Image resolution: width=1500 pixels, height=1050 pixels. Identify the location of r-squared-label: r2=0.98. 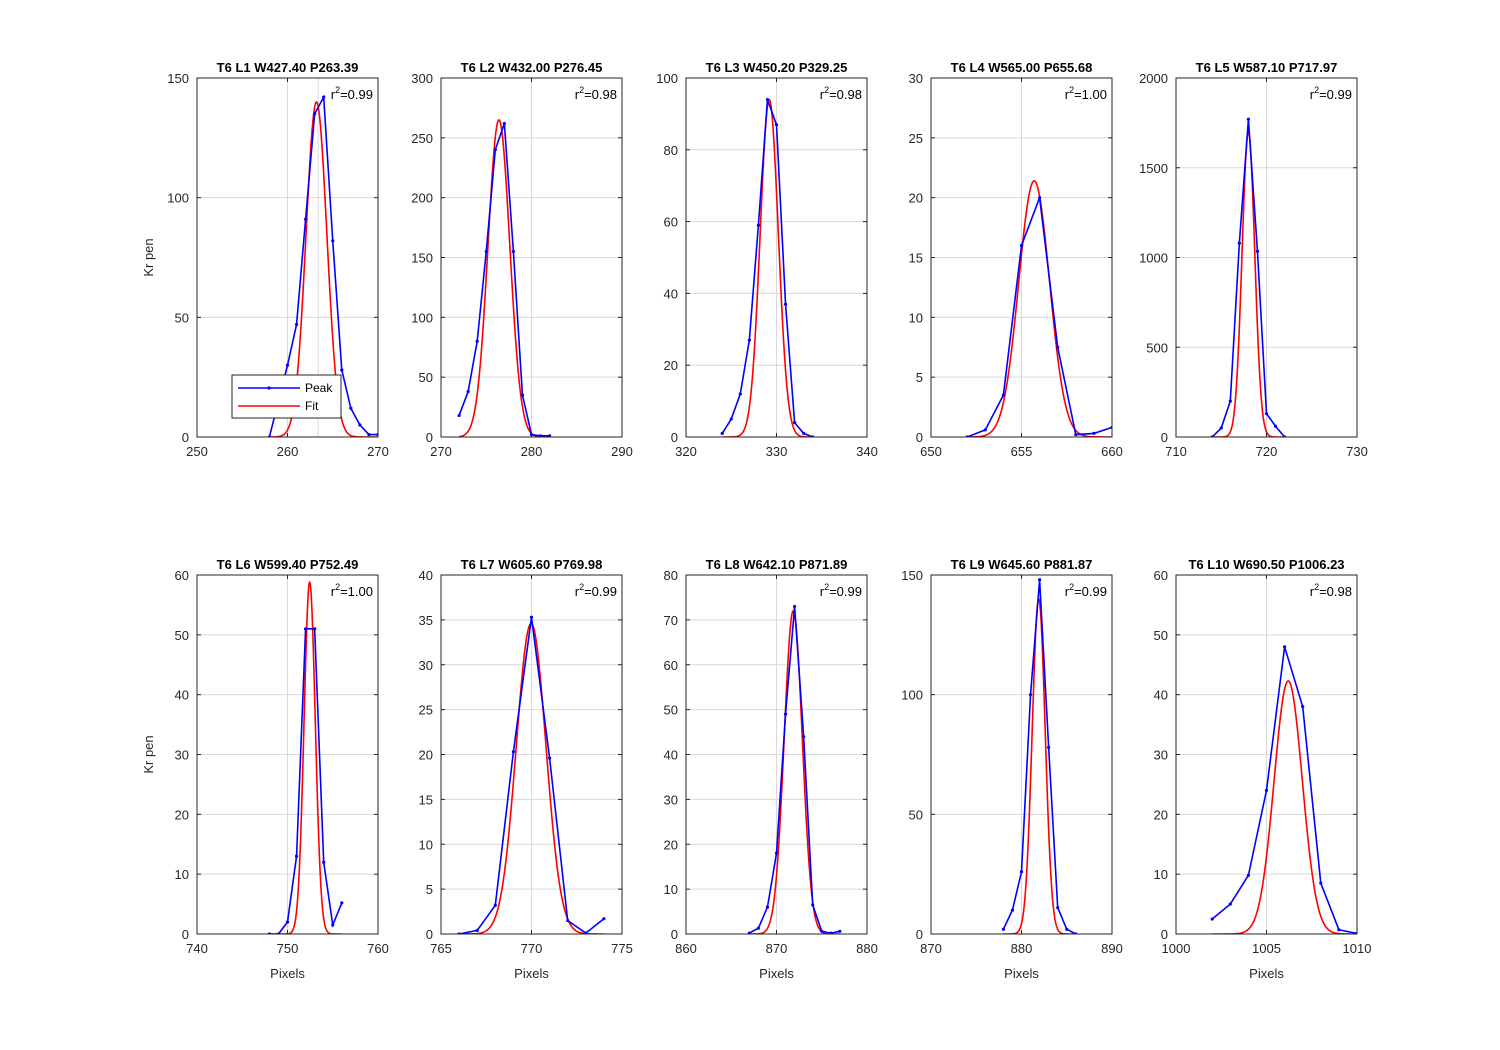
(1331, 590).